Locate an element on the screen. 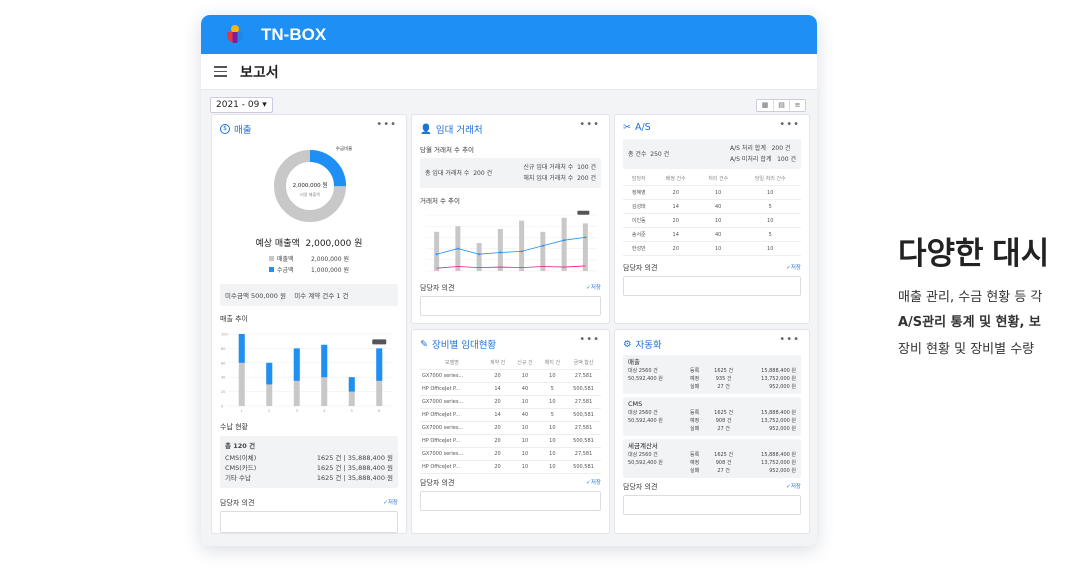 The height and width of the screenshot is (570, 1065). column-header: 배정 건수 is located at coordinates (675, 179).